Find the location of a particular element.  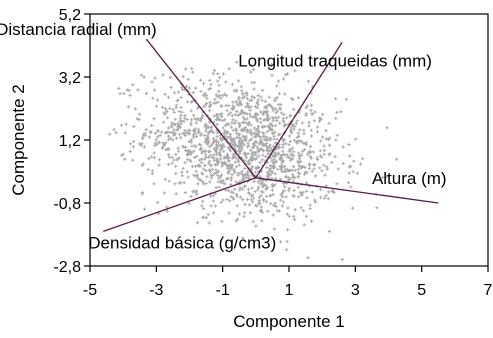

loading-vector-label: Altura (m) is located at coordinates (409, 178).